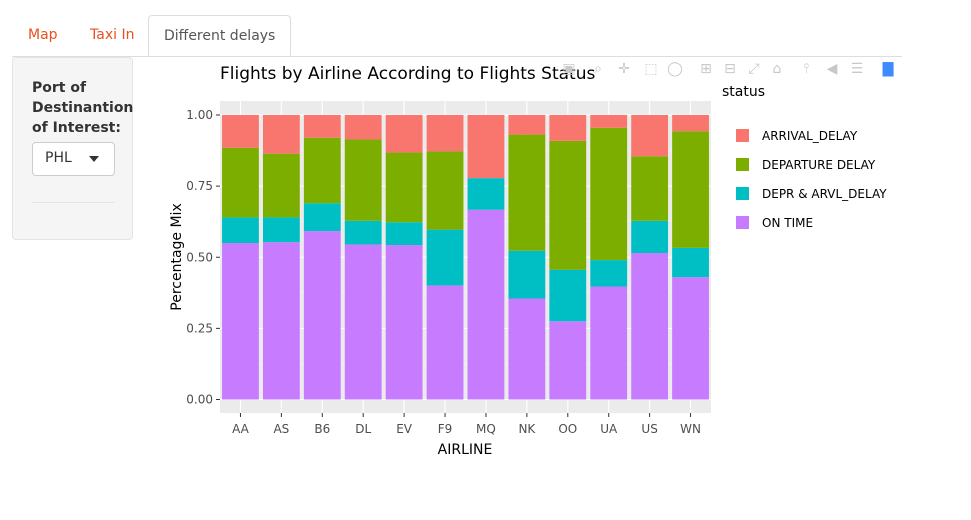 Image resolution: width=971 pixels, height=520 pixels. I want to click on x-tick-label: MQ, so click(486, 429).